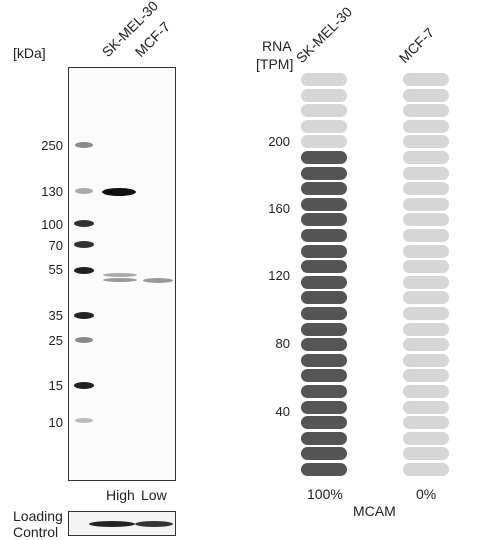 The width and height of the screenshot is (500, 540). What do you see at coordinates (55, 385) in the screenshot?
I see `marker-15: 15` at bounding box center [55, 385].